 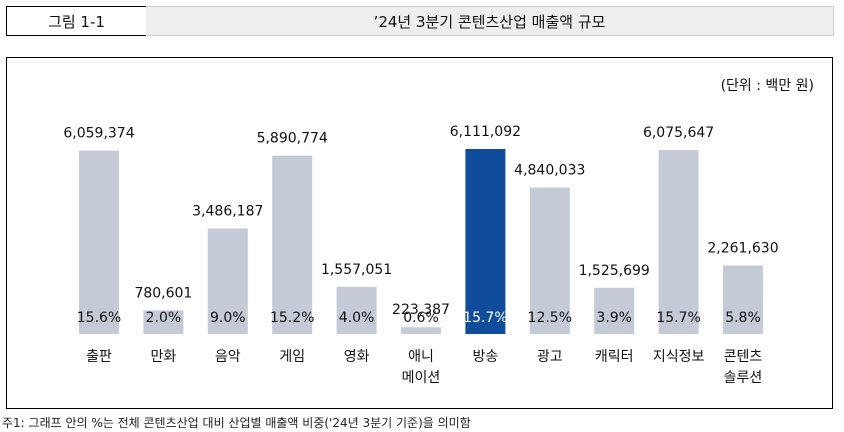 I want to click on chart-title: ’24년 3분기 콘텐츠산업 매출액 규모, so click(x=490, y=21).